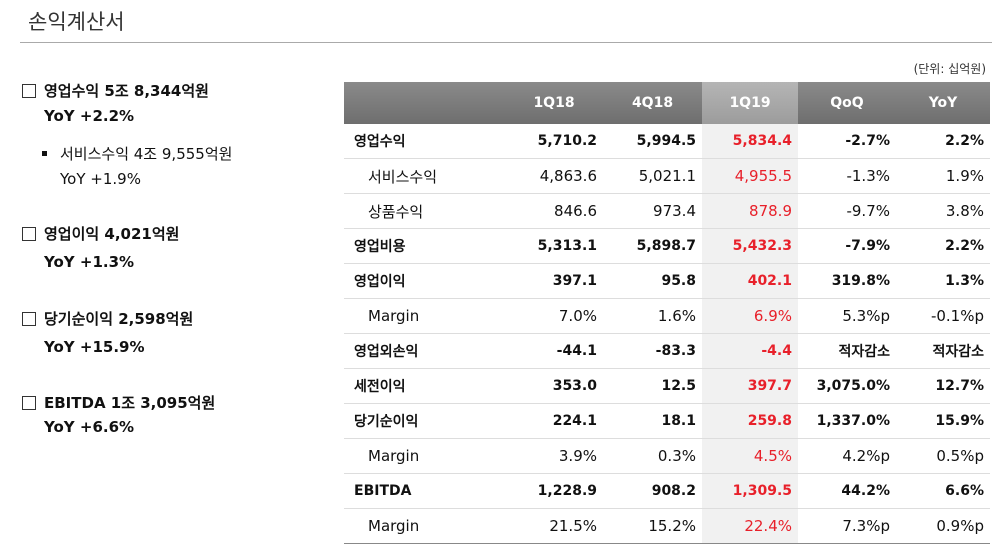  Describe the element at coordinates (943, 456) in the screenshot. I see `value-cell: 0.5%p` at that location.